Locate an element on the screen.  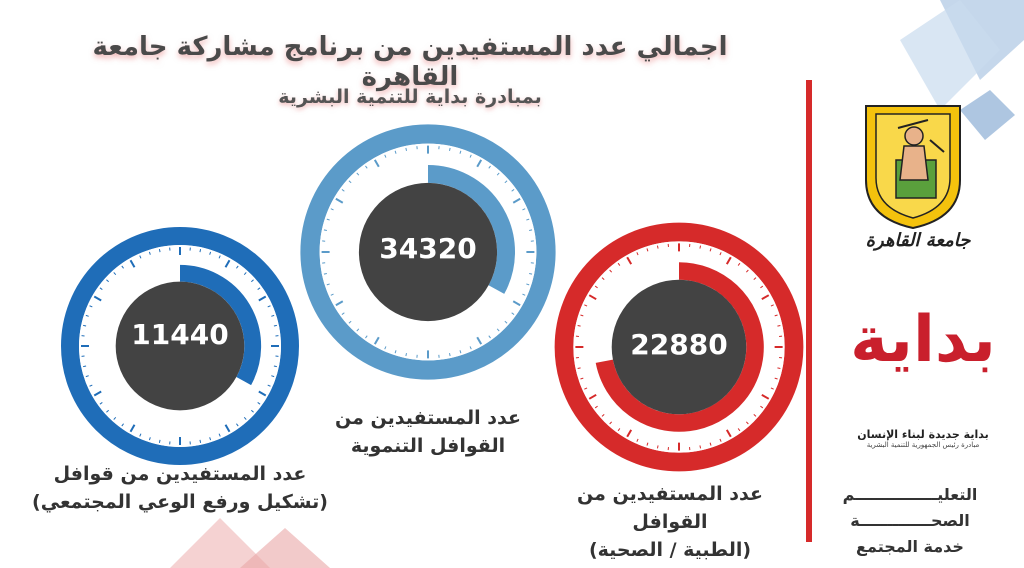
cairo-university-emblem-icon is located at coordinates (913, 167).